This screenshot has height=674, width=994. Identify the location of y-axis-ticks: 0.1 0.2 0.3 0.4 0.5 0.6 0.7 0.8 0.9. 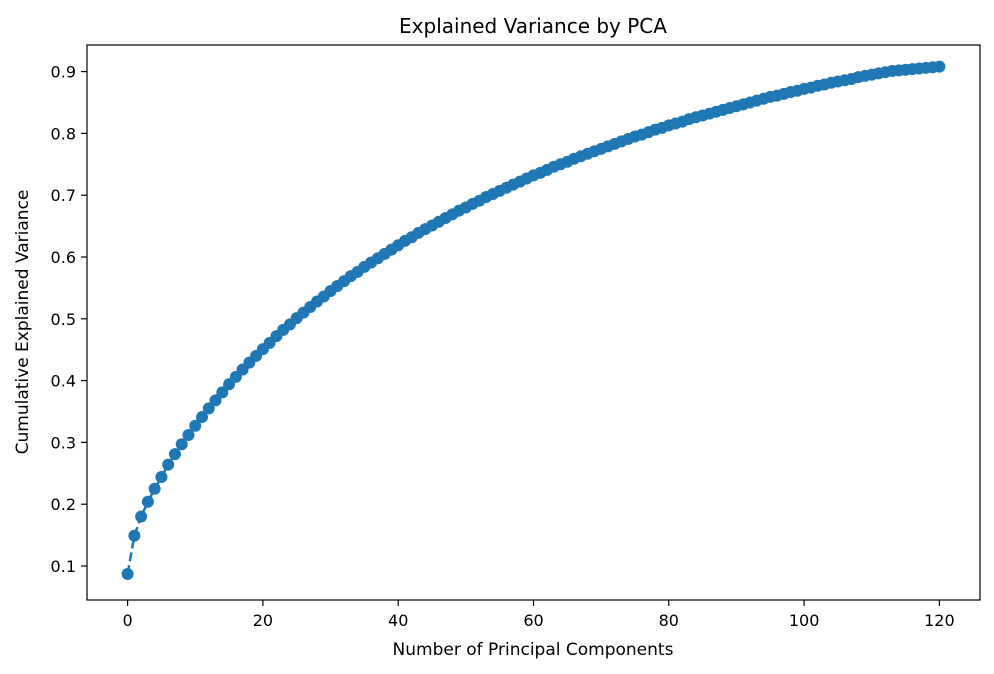
(69, 319).